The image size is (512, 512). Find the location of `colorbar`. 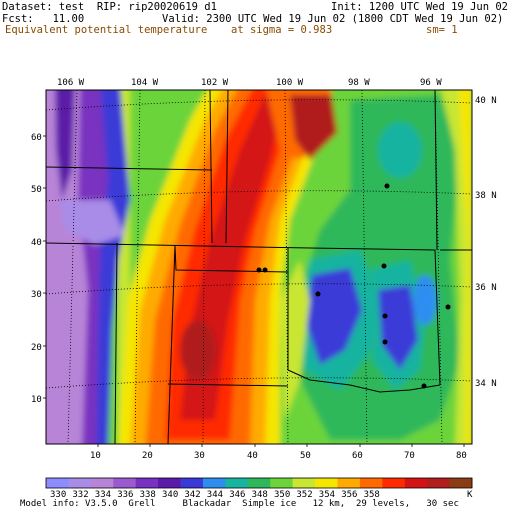

colorbar is located at coordinates (259, 483).